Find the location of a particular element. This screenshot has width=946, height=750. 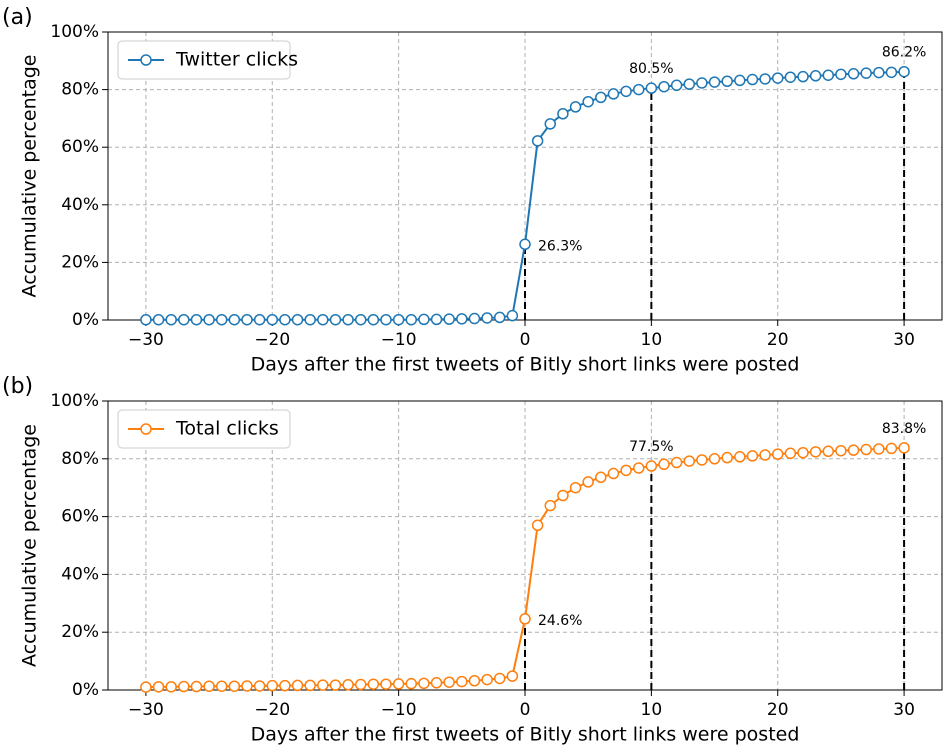

annotation: 24.6% is located at coordinates (560, 621).